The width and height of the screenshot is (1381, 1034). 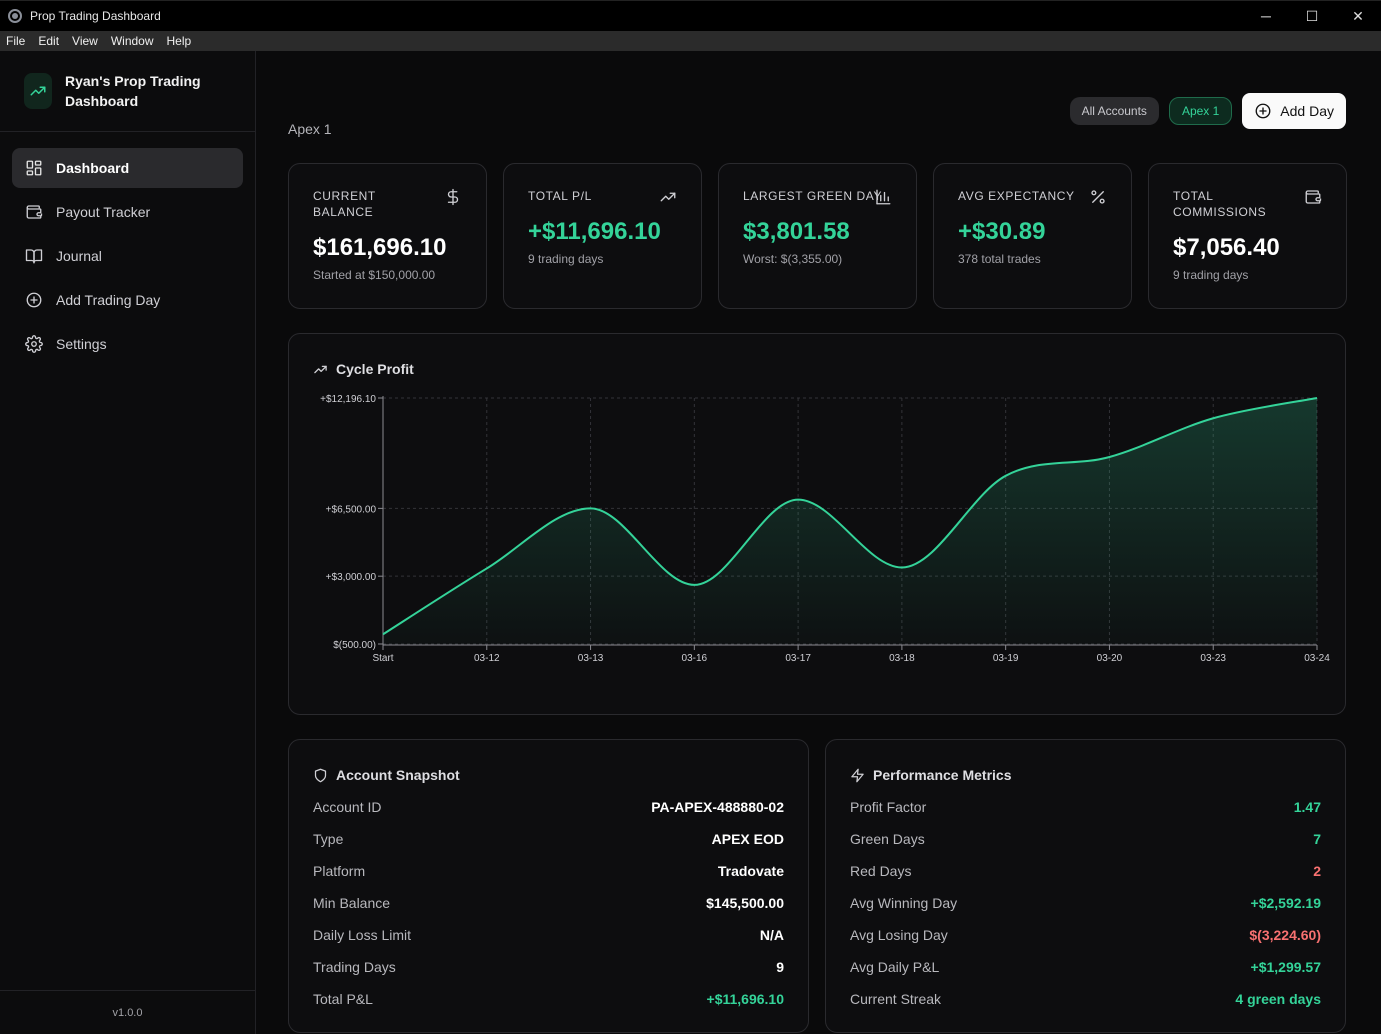 What do you see at coordinates (127, 344) in the screenshot?
I see `sidebar-item-settings: Settings` at bounding box center [127, 344].